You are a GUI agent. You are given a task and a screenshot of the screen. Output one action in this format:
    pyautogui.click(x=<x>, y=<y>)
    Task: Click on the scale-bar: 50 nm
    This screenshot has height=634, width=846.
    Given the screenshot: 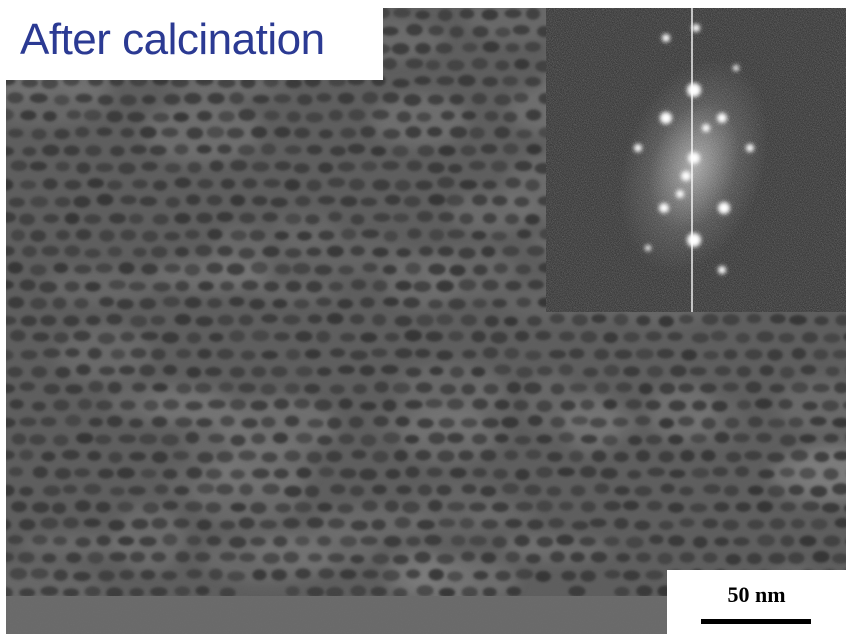 What is the action you would take?
    pyautogui.click(x=756, y=602)
    